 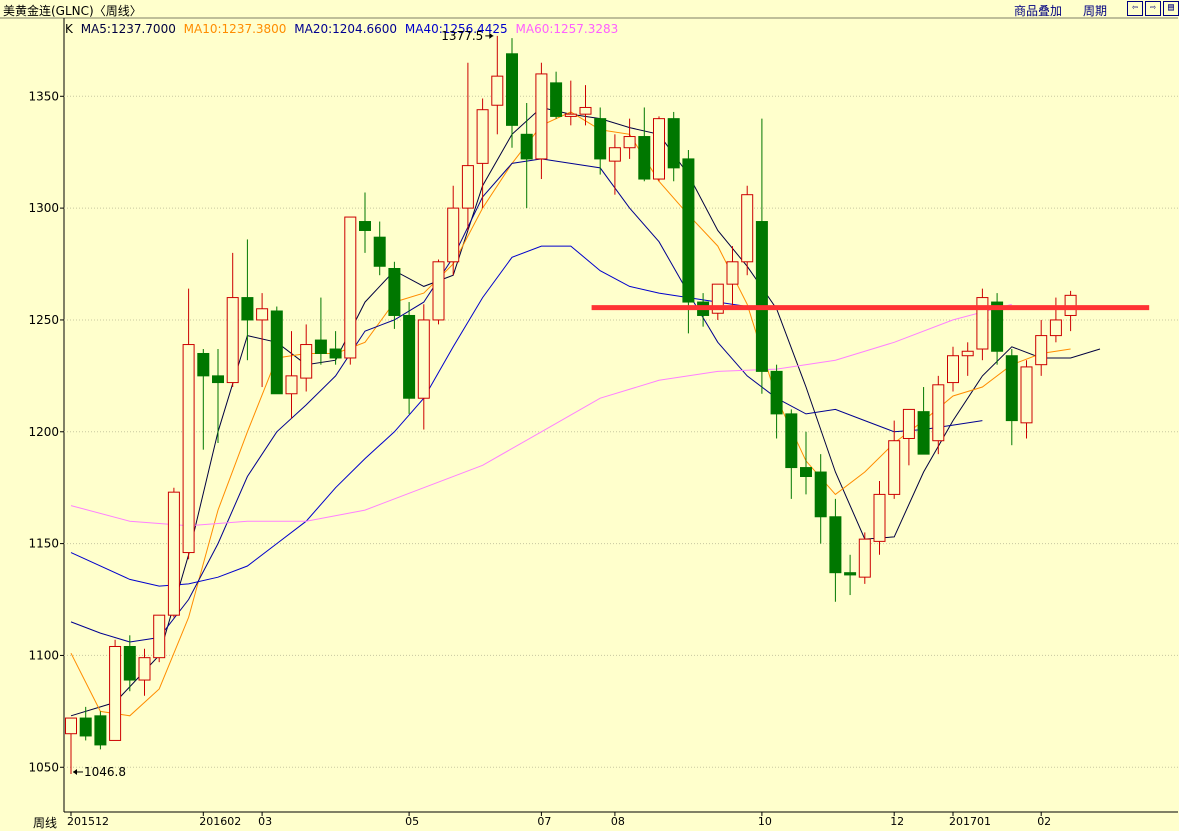 I want to click on x-tick-label: 201602, so click(x=220, y=821).